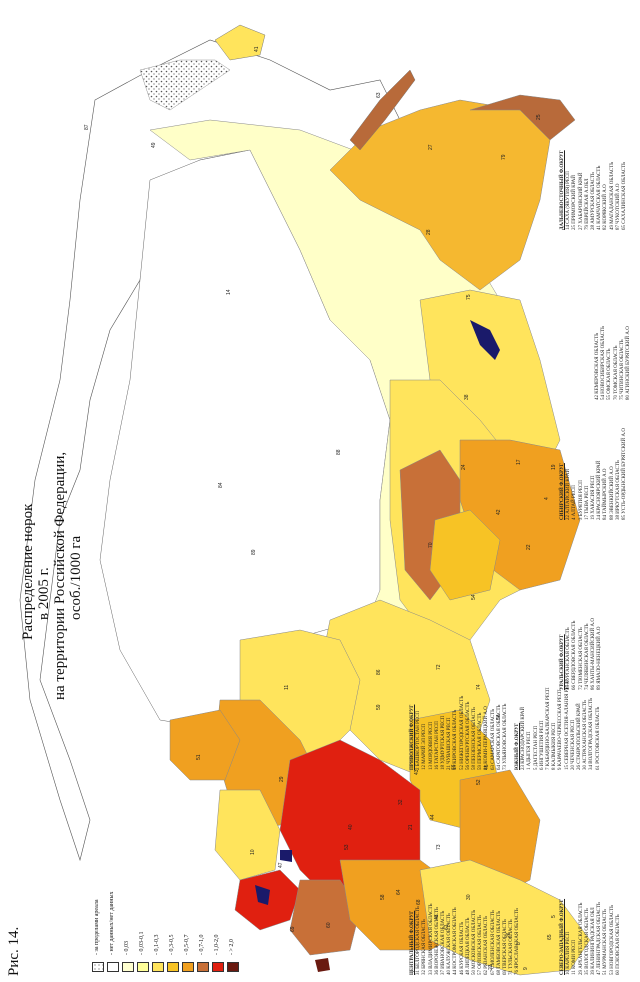 This screenshot has height=982, width=640. Describe the element at coordinates (205, 745) in the screenshot. I see `region-murmansk` at that location.